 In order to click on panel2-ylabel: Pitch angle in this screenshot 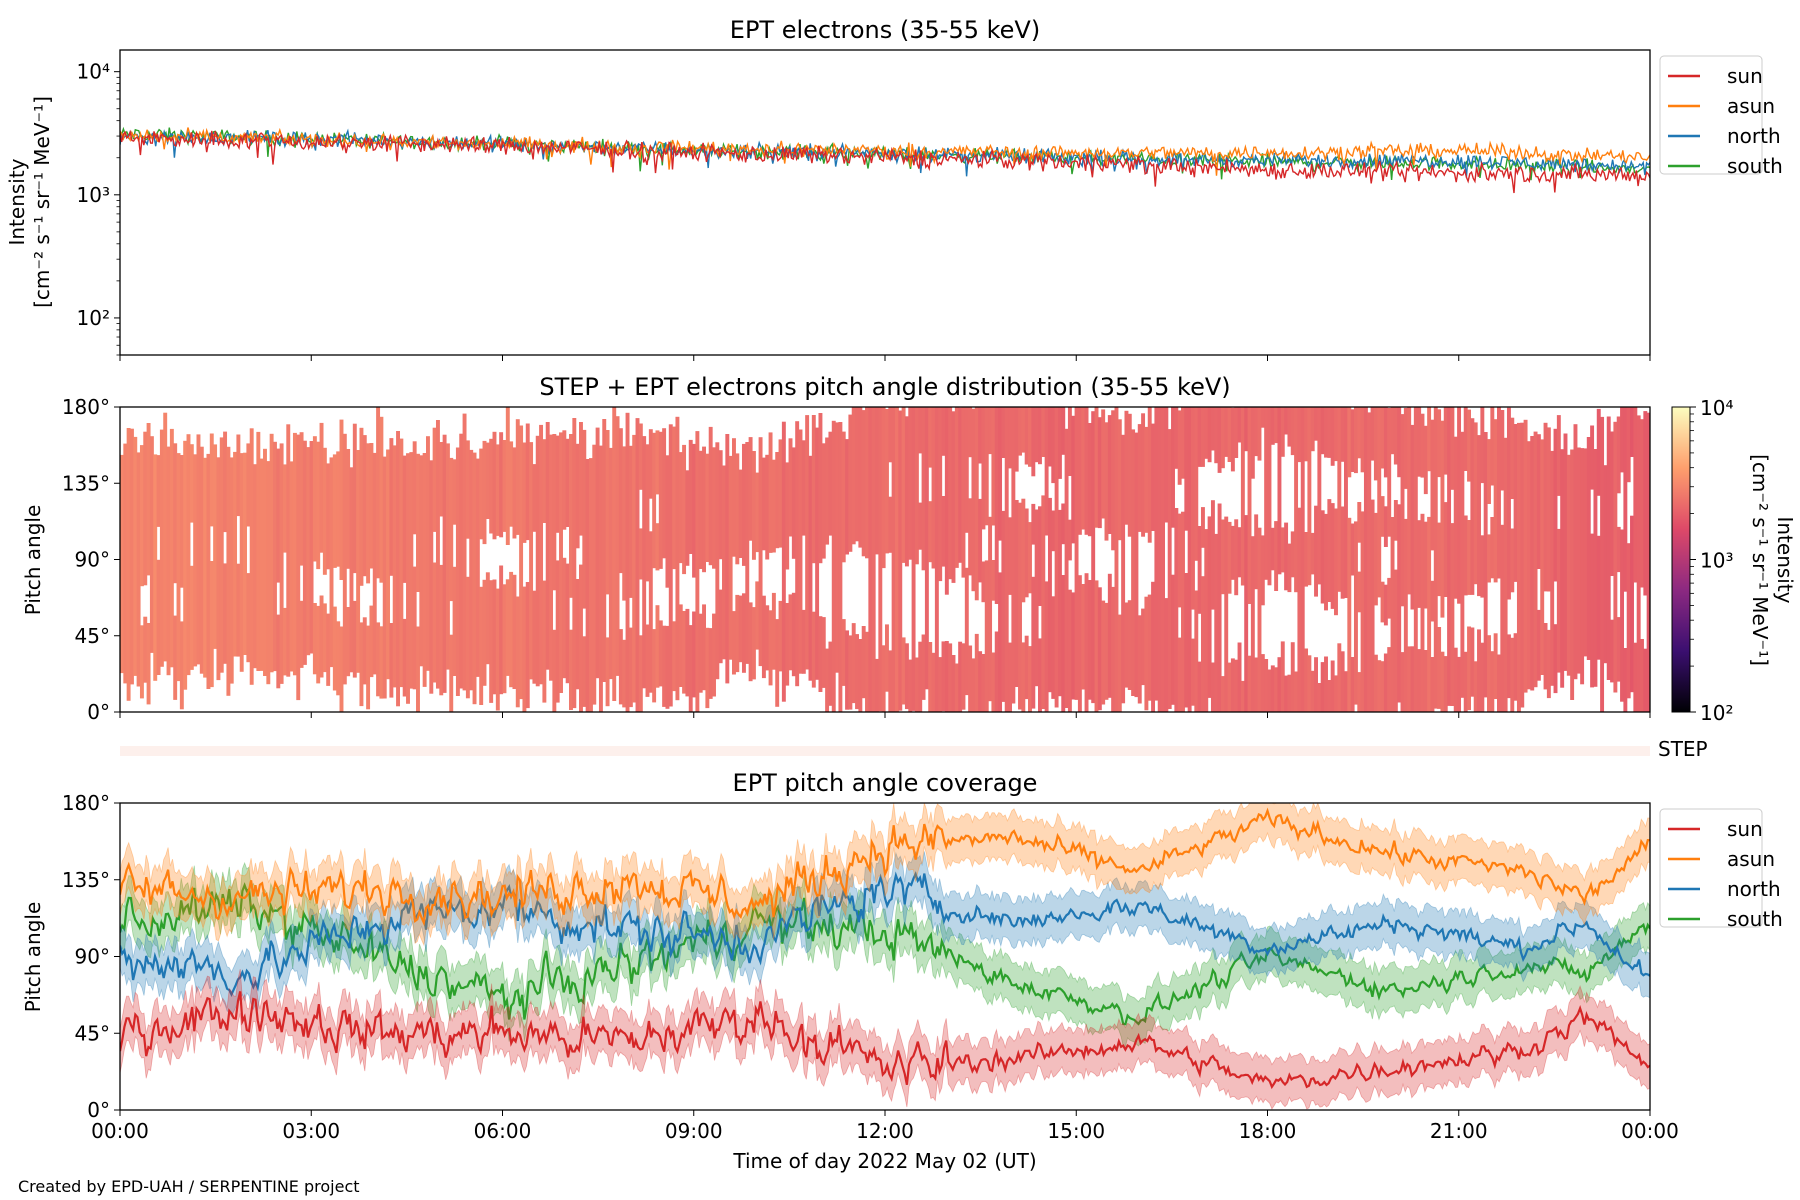, I will do `click(33, 560)`.